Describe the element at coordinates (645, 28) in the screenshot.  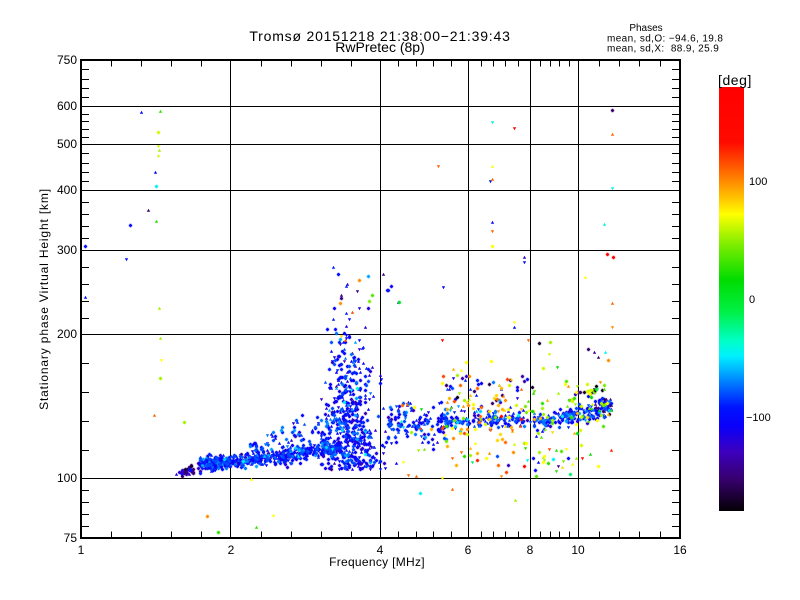
I see `svg-text: Phases` at that location.